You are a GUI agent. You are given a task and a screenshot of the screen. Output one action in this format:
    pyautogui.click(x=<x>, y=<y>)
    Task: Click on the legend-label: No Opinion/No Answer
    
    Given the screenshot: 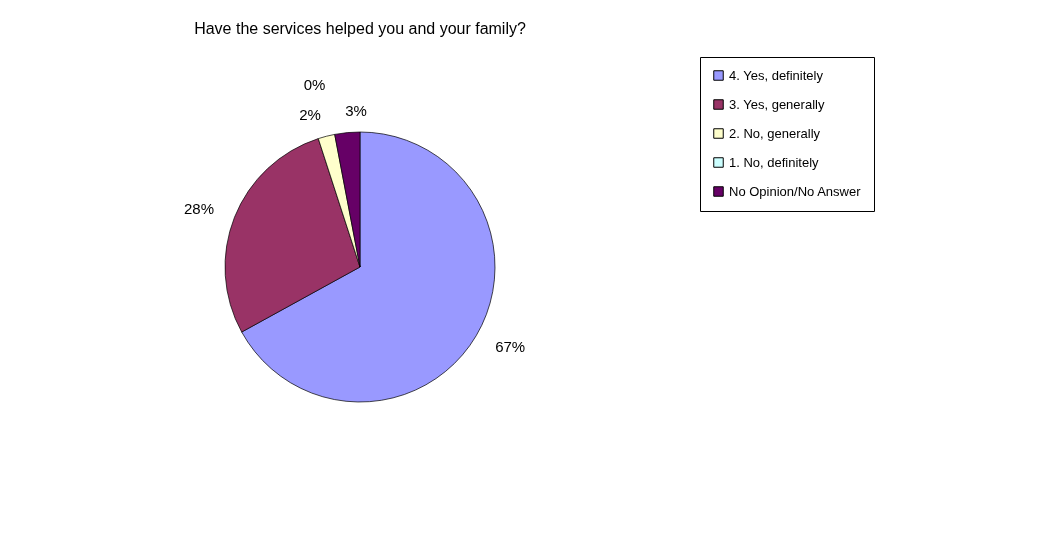 What is the action you would take?
    pyautogui.click(x=795, y=191)
    